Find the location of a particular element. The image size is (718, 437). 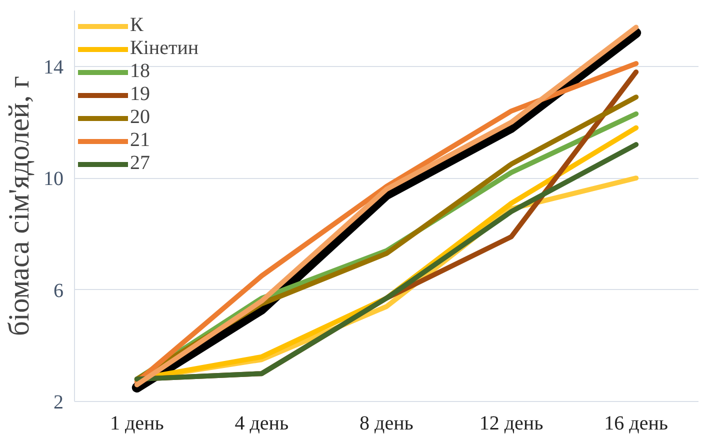

y-tick-label: 2 is located at coordinates (59, 403).